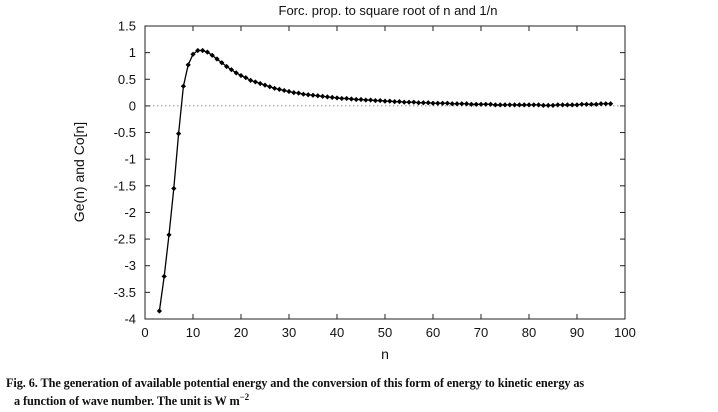 This screenshot has width=718, height=412. What do you see at coordinates (144, 332) in the screenshot?
I see `x-tick-label: 0` at bounding box center [144, 332].